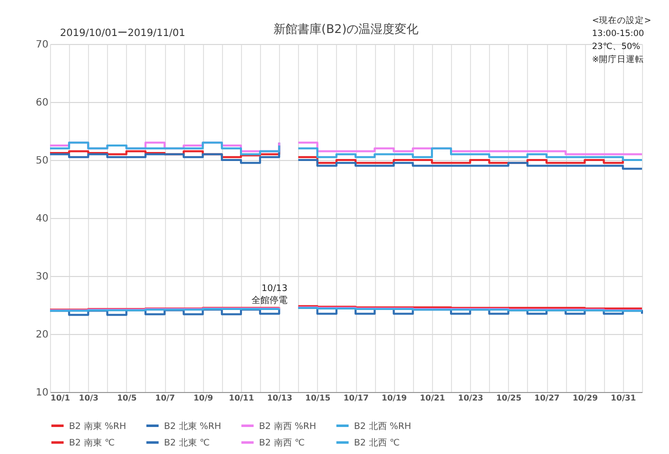  What do you see at coordinates (187, 443) in the screenshot?
I see `legend-label: B2 北東 ℃` at bounding box center [187, 443].